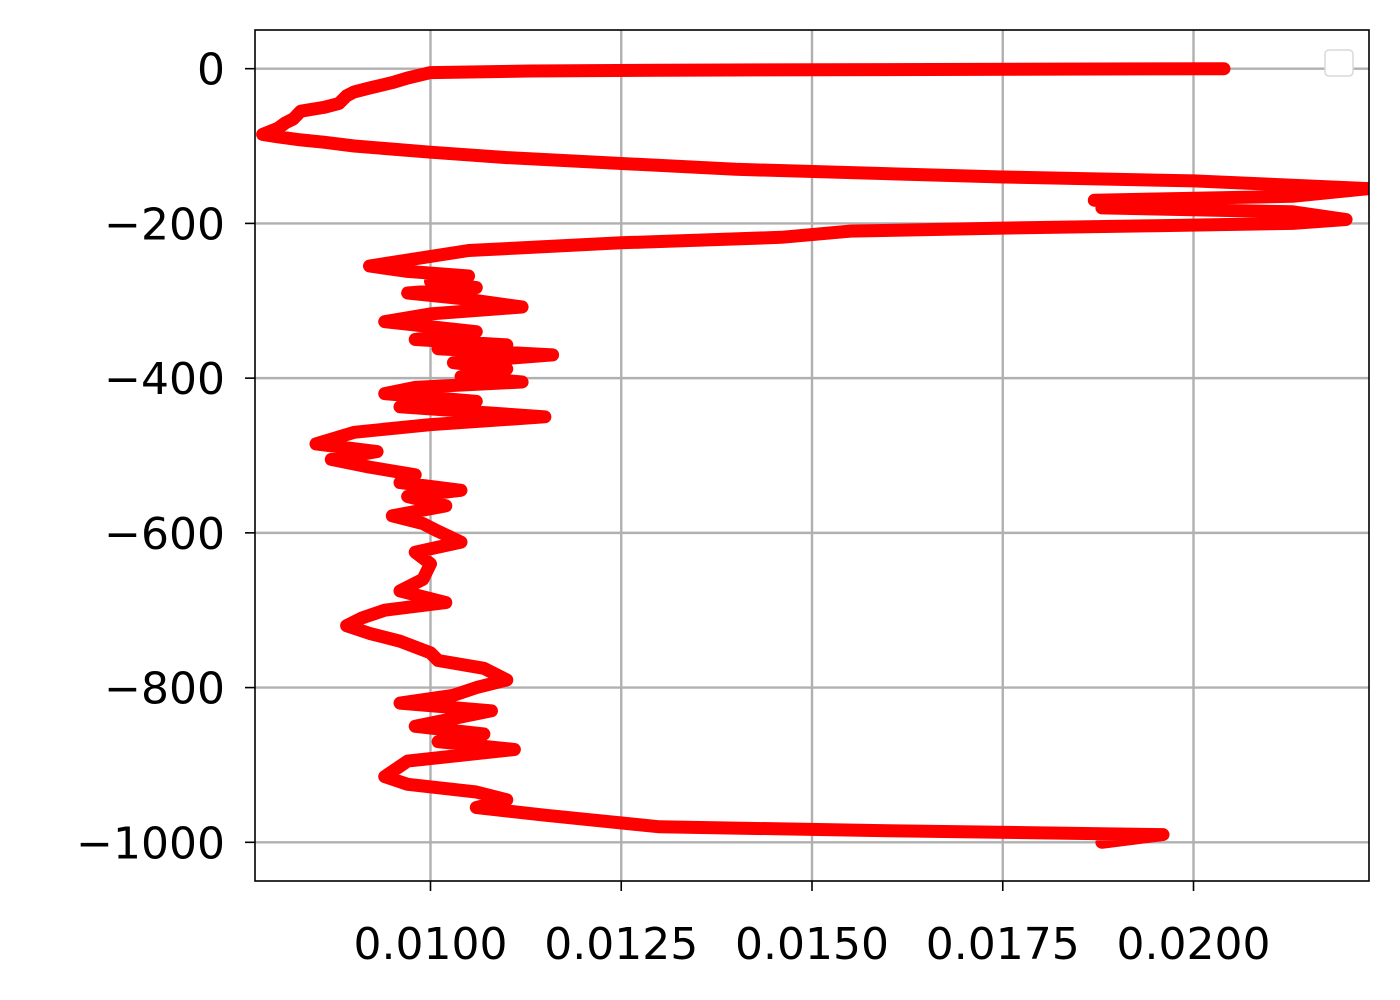  I want to click on y-tick-label: −200, so click(164, 224).